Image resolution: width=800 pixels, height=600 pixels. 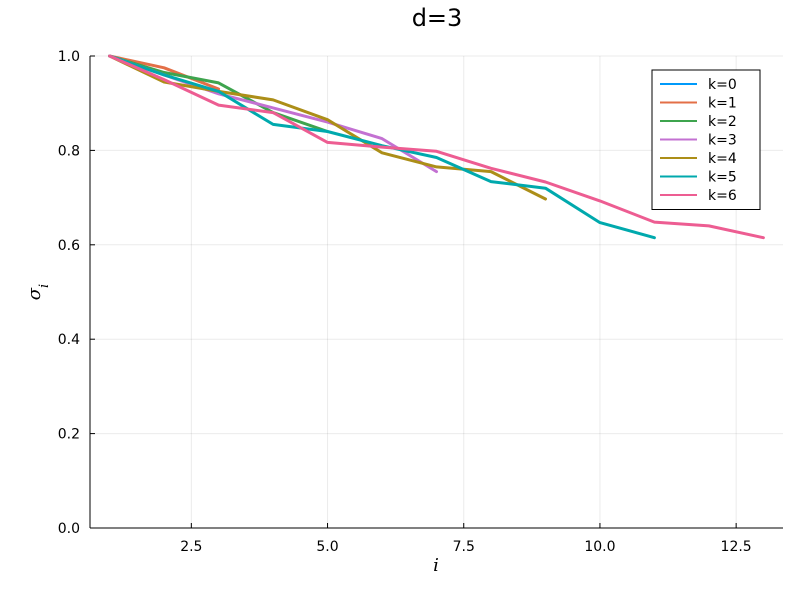 What do you see at coordinates (722, 104) in the screenshot?
I see `legend-label: k=1` at bounding box center [722, 104].